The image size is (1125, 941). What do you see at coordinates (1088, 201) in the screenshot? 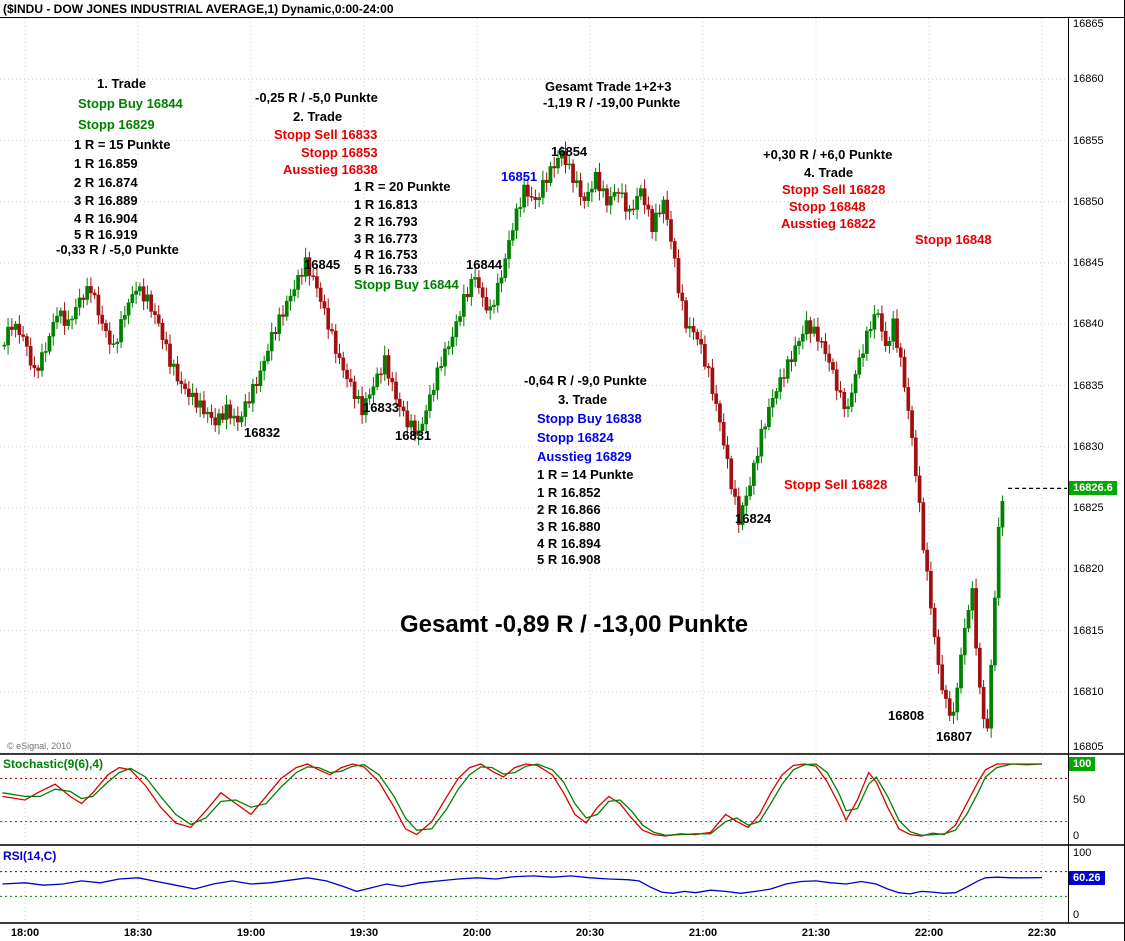
I see `price-tick: 16850` at bounding box center [1088, 201].